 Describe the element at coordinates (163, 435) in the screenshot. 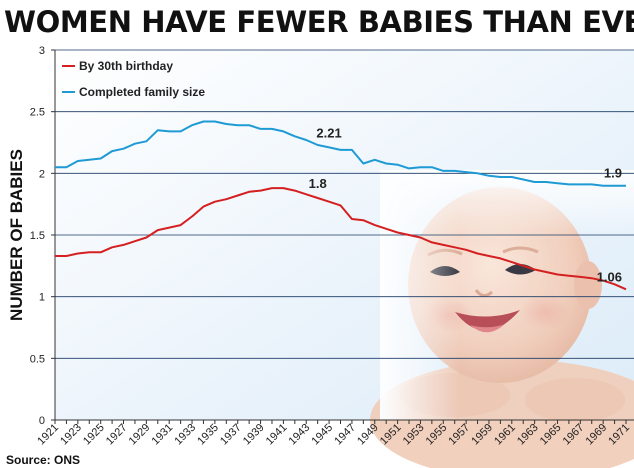

I see `x-tick-label: 1931` at that location.